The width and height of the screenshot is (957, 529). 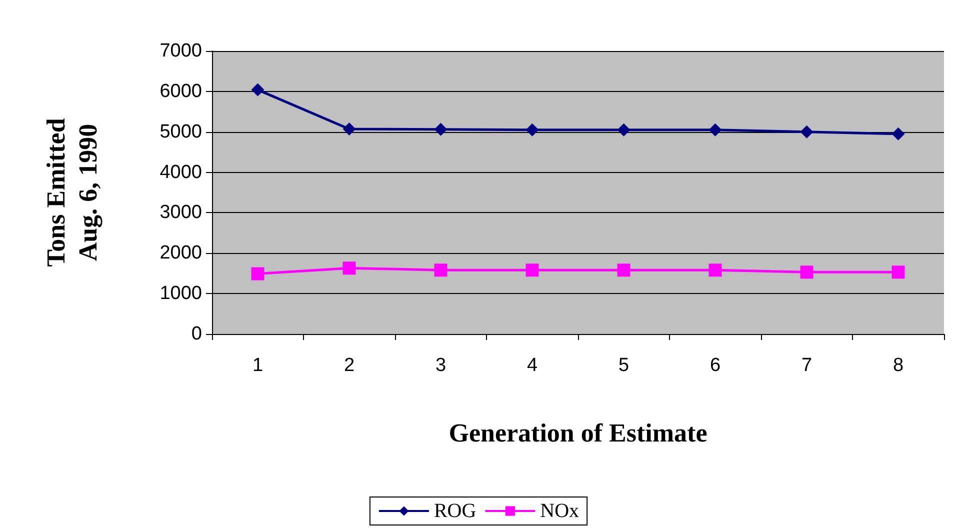 What do you see at coordinates (898, 365) in the screenshot?
I see `x-tick-label: 8` at bounding box center [898, 365].